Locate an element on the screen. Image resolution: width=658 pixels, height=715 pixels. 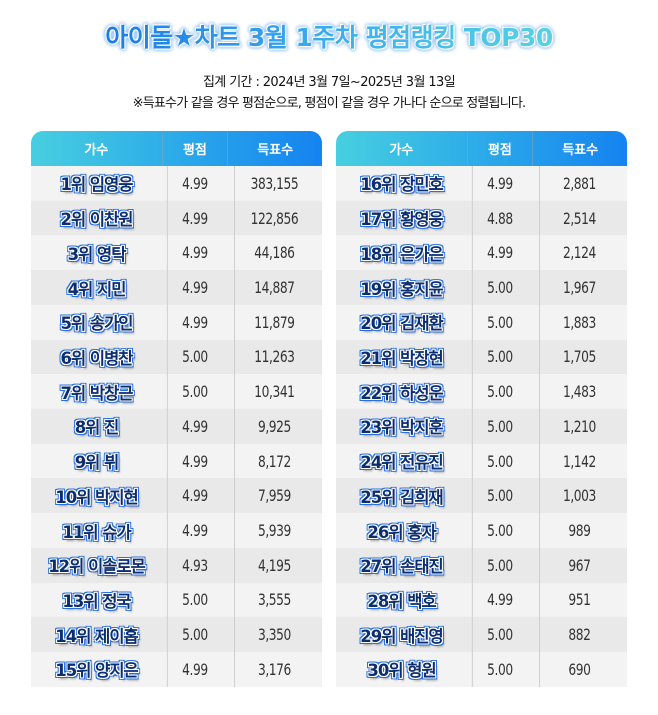
rating-value: 4.88 is located at coordinates (500, 218).